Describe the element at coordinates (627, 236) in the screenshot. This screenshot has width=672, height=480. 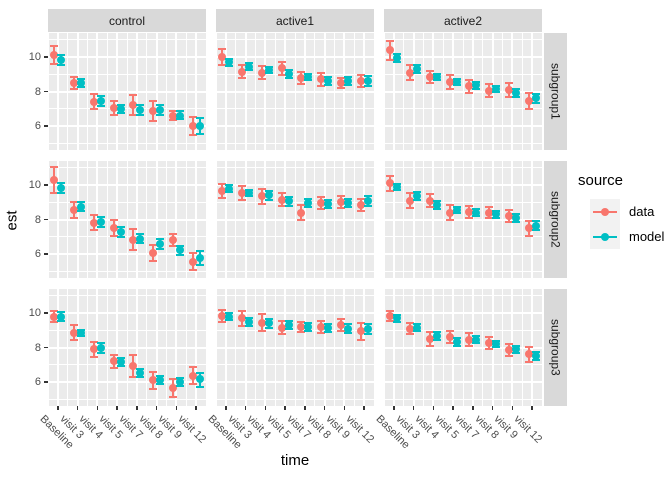
I see `legend-item-model: model` at that location.